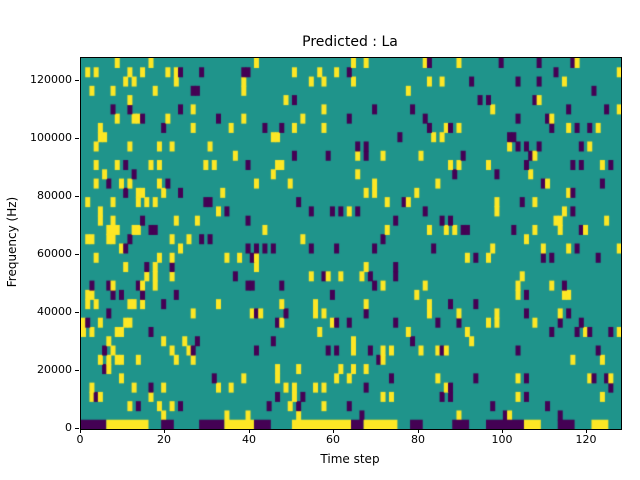 This screenshot has width=640, height=480. Describe the element at coordinates (333, 439) in the screenshot. I see `x-tick-label: 60` at that location.